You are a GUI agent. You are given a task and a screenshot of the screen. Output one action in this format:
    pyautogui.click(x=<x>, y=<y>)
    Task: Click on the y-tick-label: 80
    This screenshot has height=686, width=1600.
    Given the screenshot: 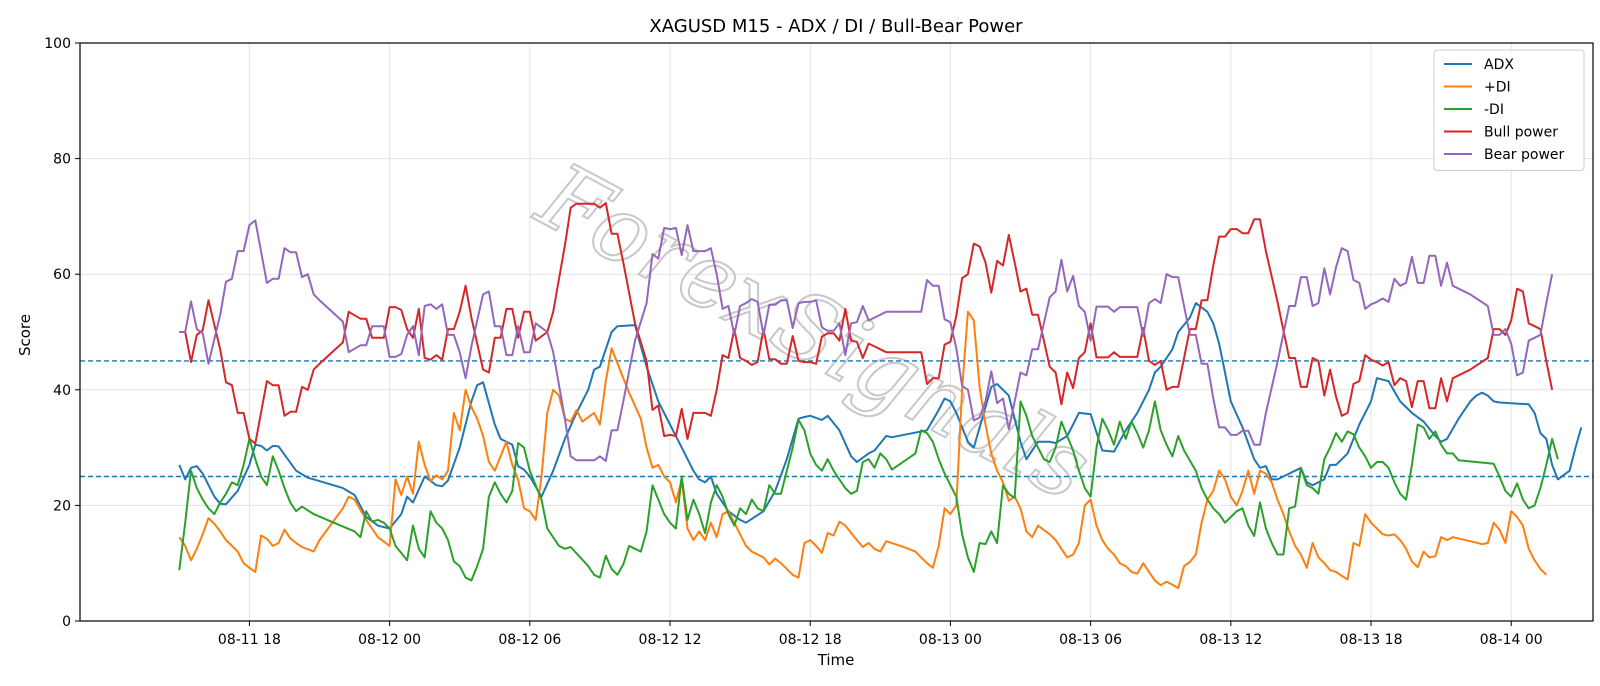 What is the action you would take?
    pyautogui.click(x=62, y=160)
    